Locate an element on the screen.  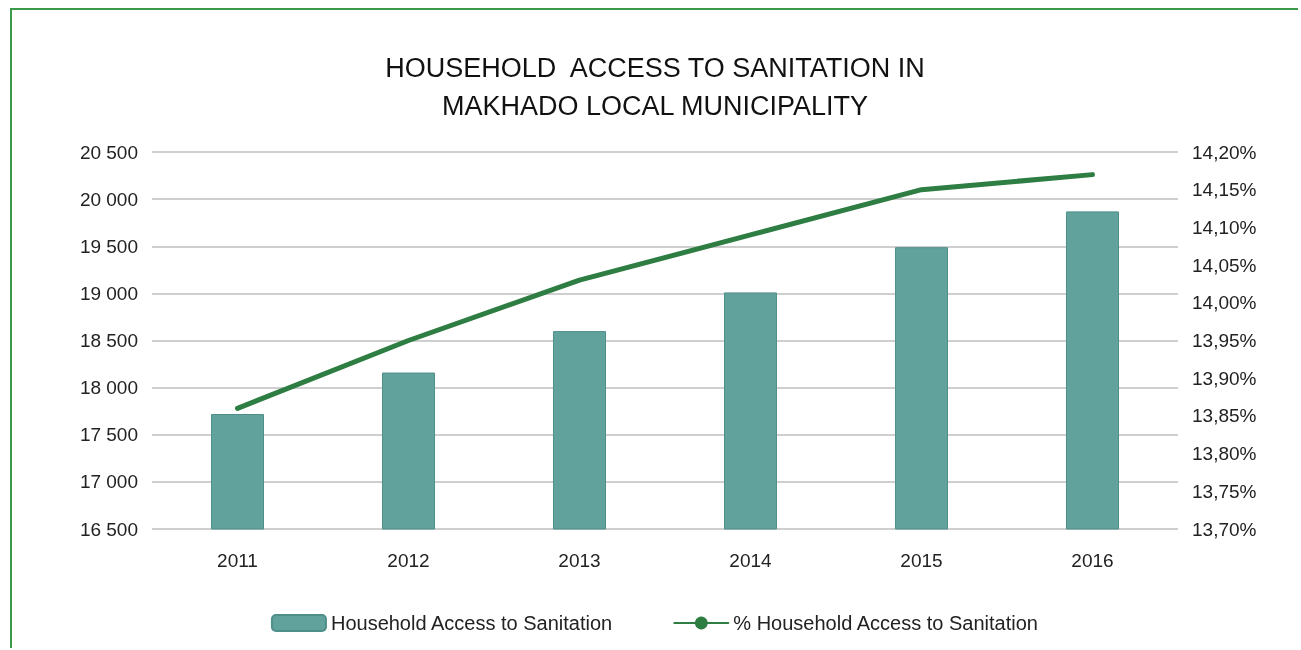
y2-tick-label: 14,20% is located at coordinates (1224, 152).